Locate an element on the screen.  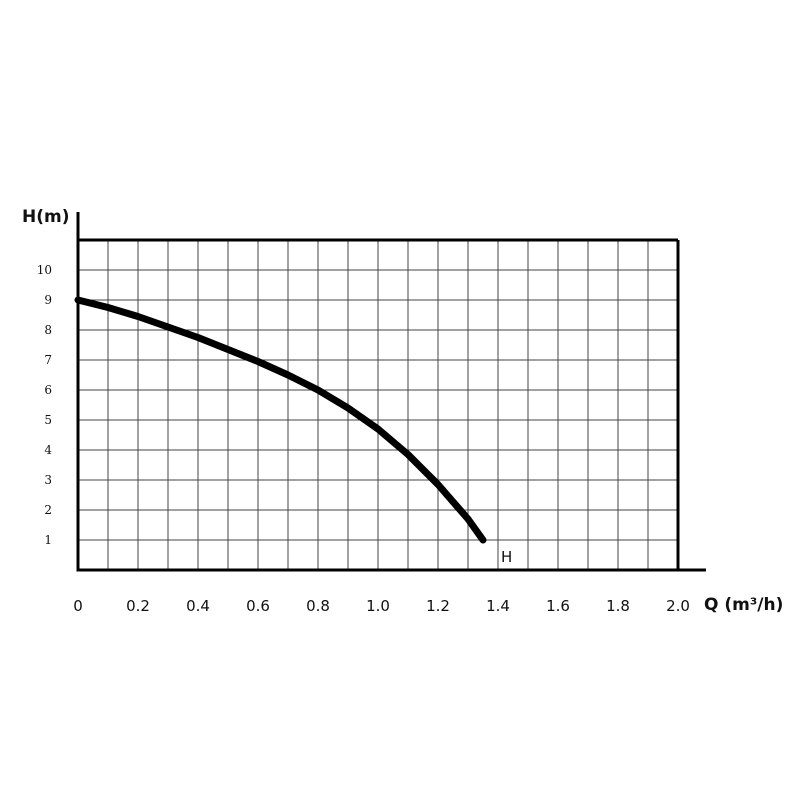
x-axis-title: Q (m³/h) is located at coordinates (743, 605).